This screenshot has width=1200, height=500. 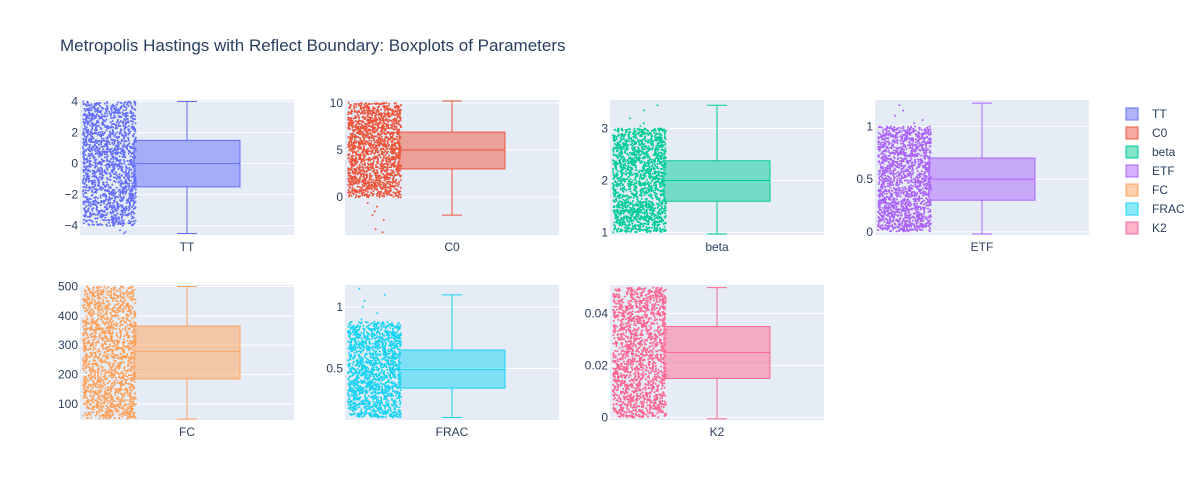 I want to click on outlier-point, so click(x=375, y=229).